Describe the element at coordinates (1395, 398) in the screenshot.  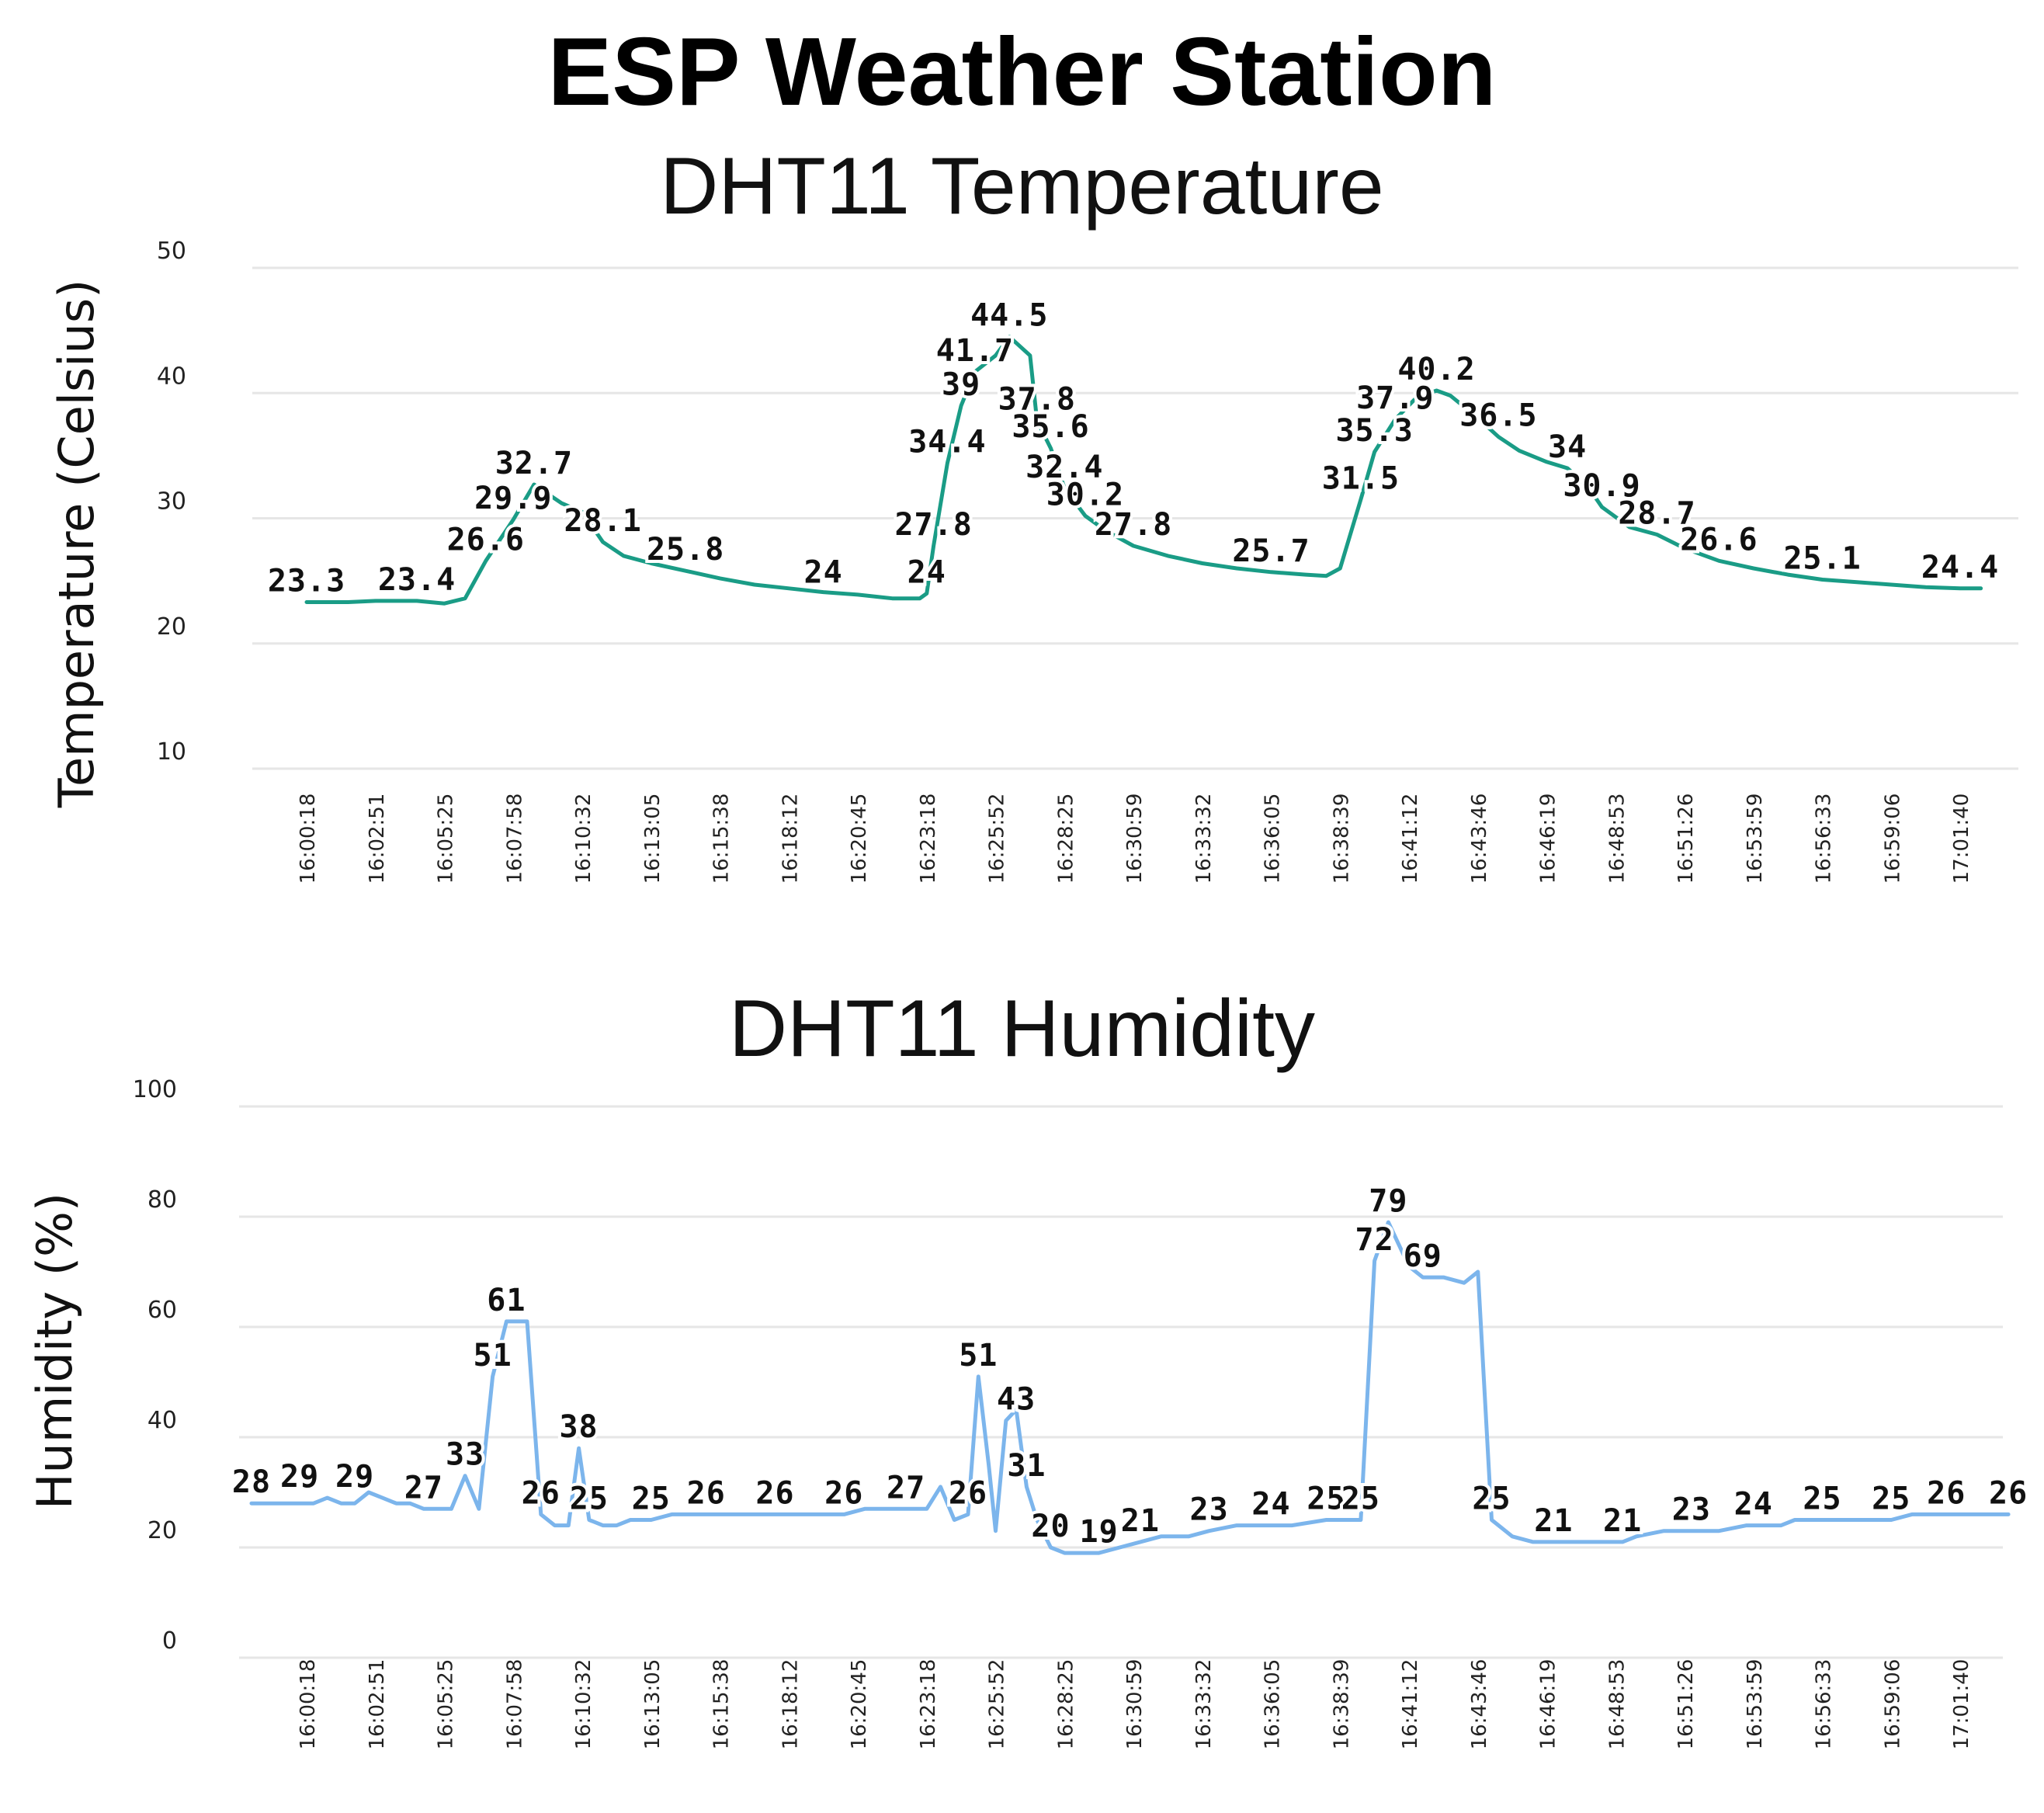
I see `temperature-data-label: 37.9` at that location.